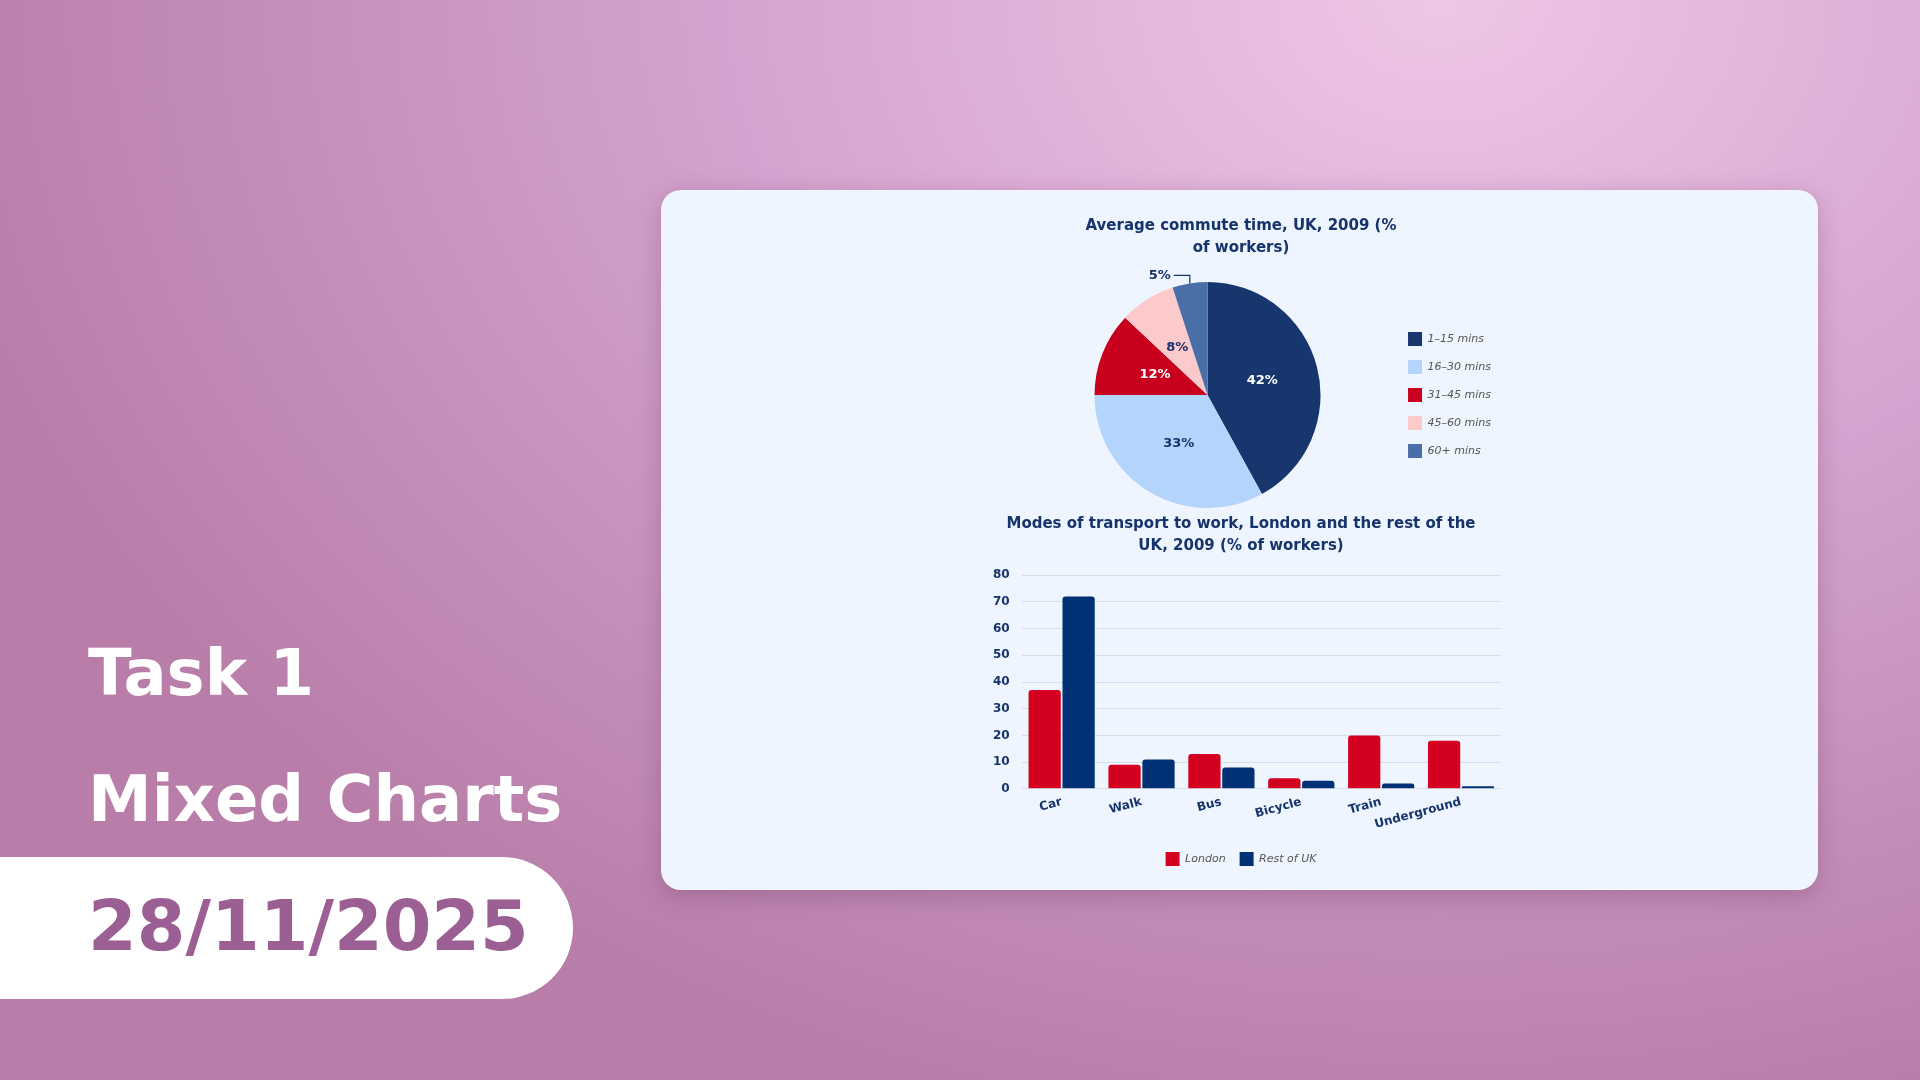 The image size is (1920, 1080). I want to click on chart-title: Modes of transport to work, London and the rest of the UK, 2009 (% of workers), so click(1241, 534).